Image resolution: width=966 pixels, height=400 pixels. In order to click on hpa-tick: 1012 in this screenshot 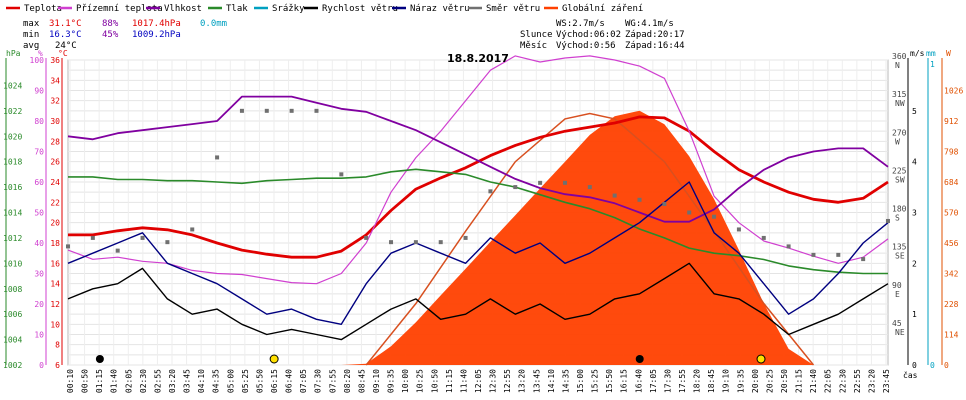, I will do `click(12, 238)`.